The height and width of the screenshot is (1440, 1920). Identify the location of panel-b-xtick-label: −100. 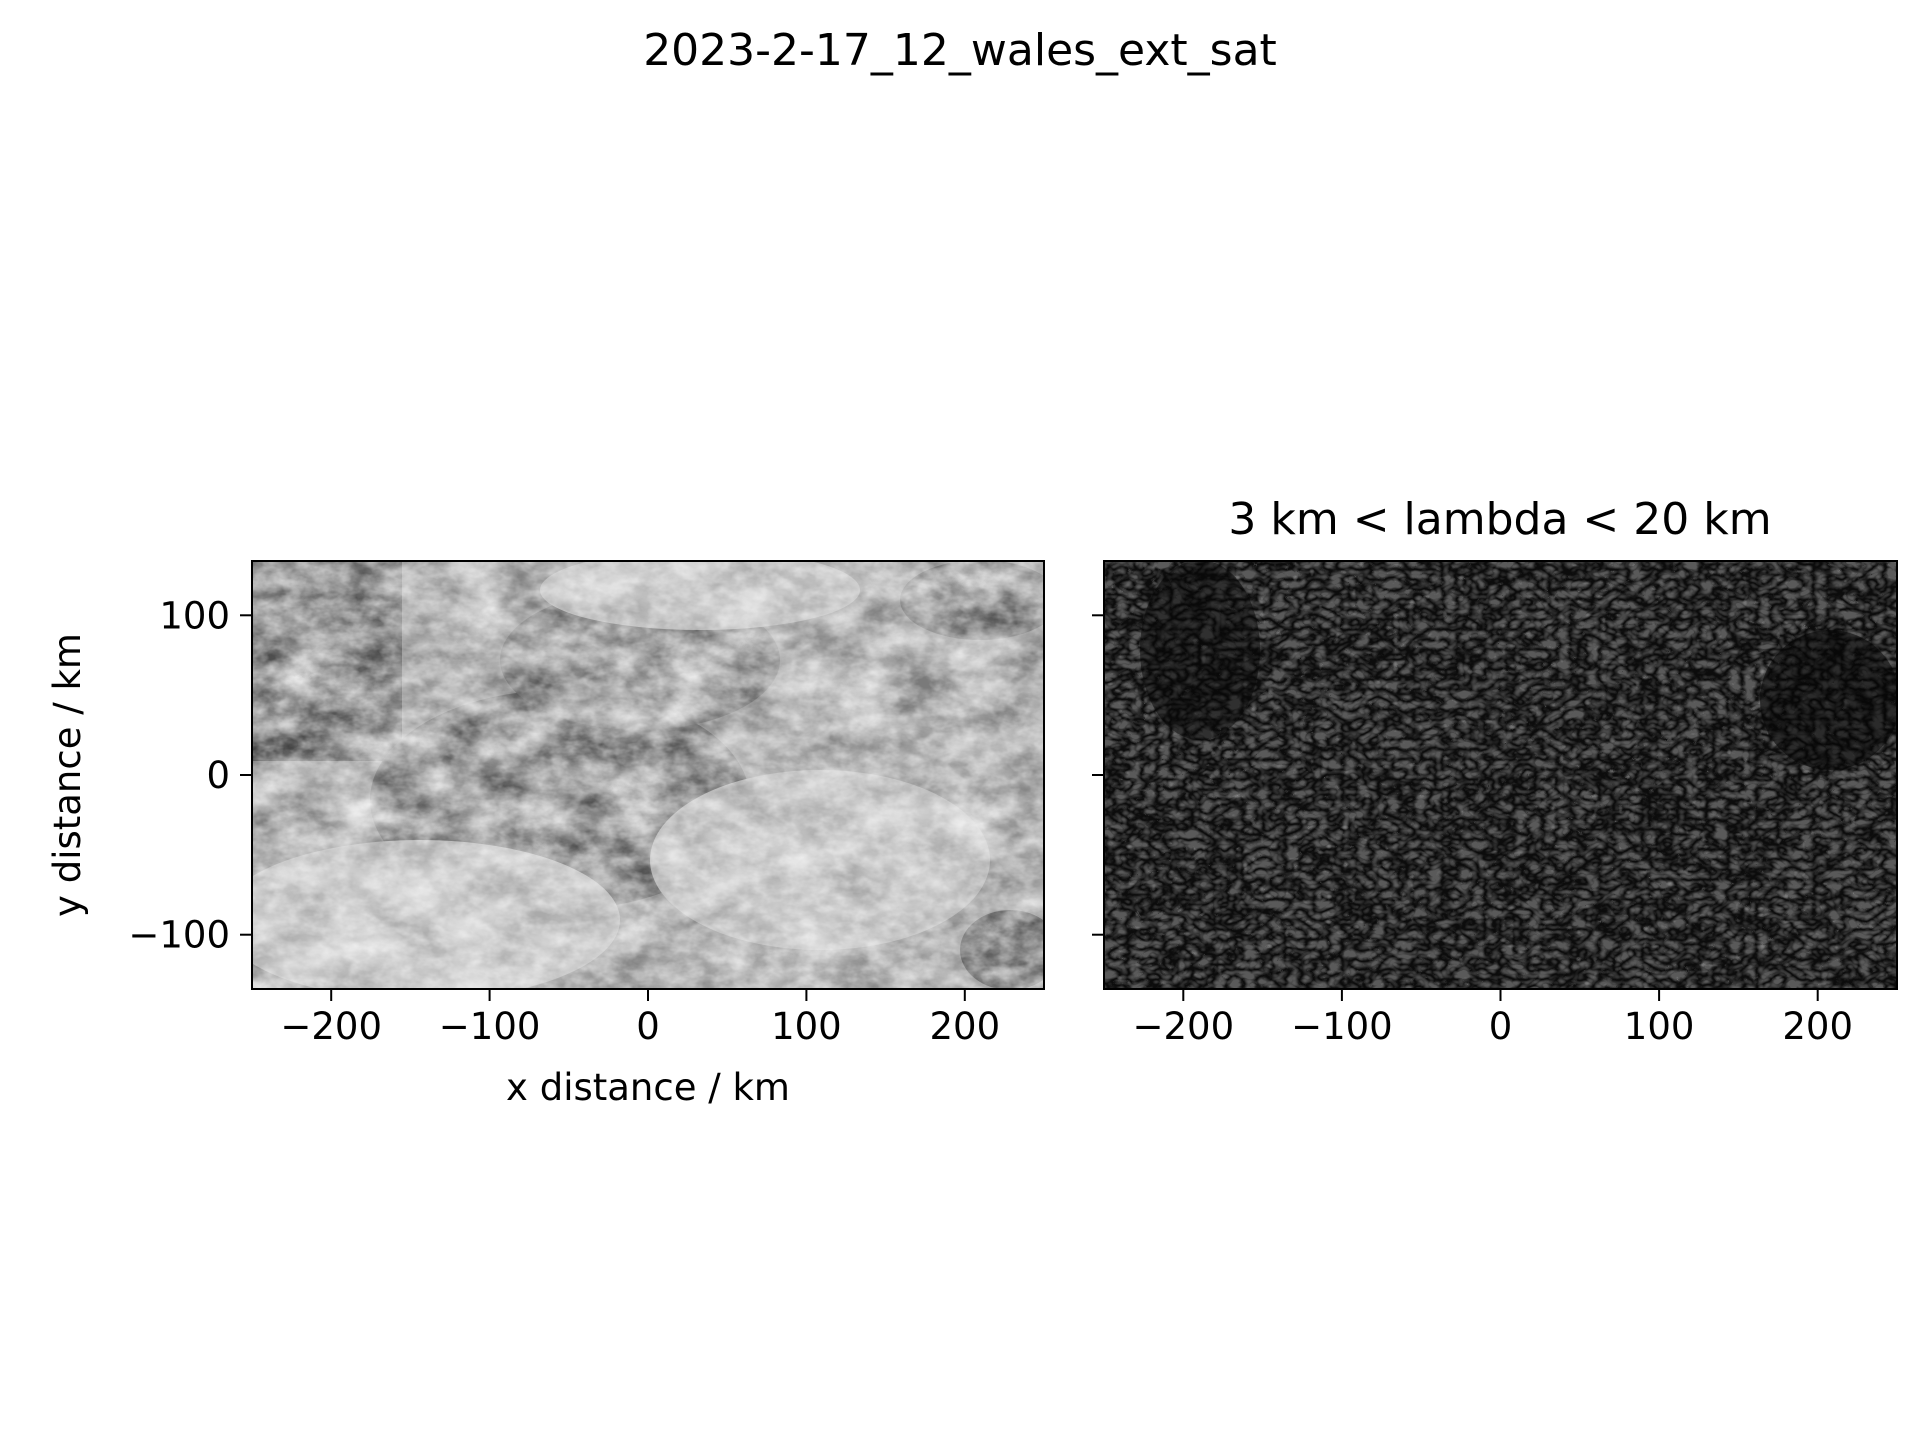
(1342, 1026).